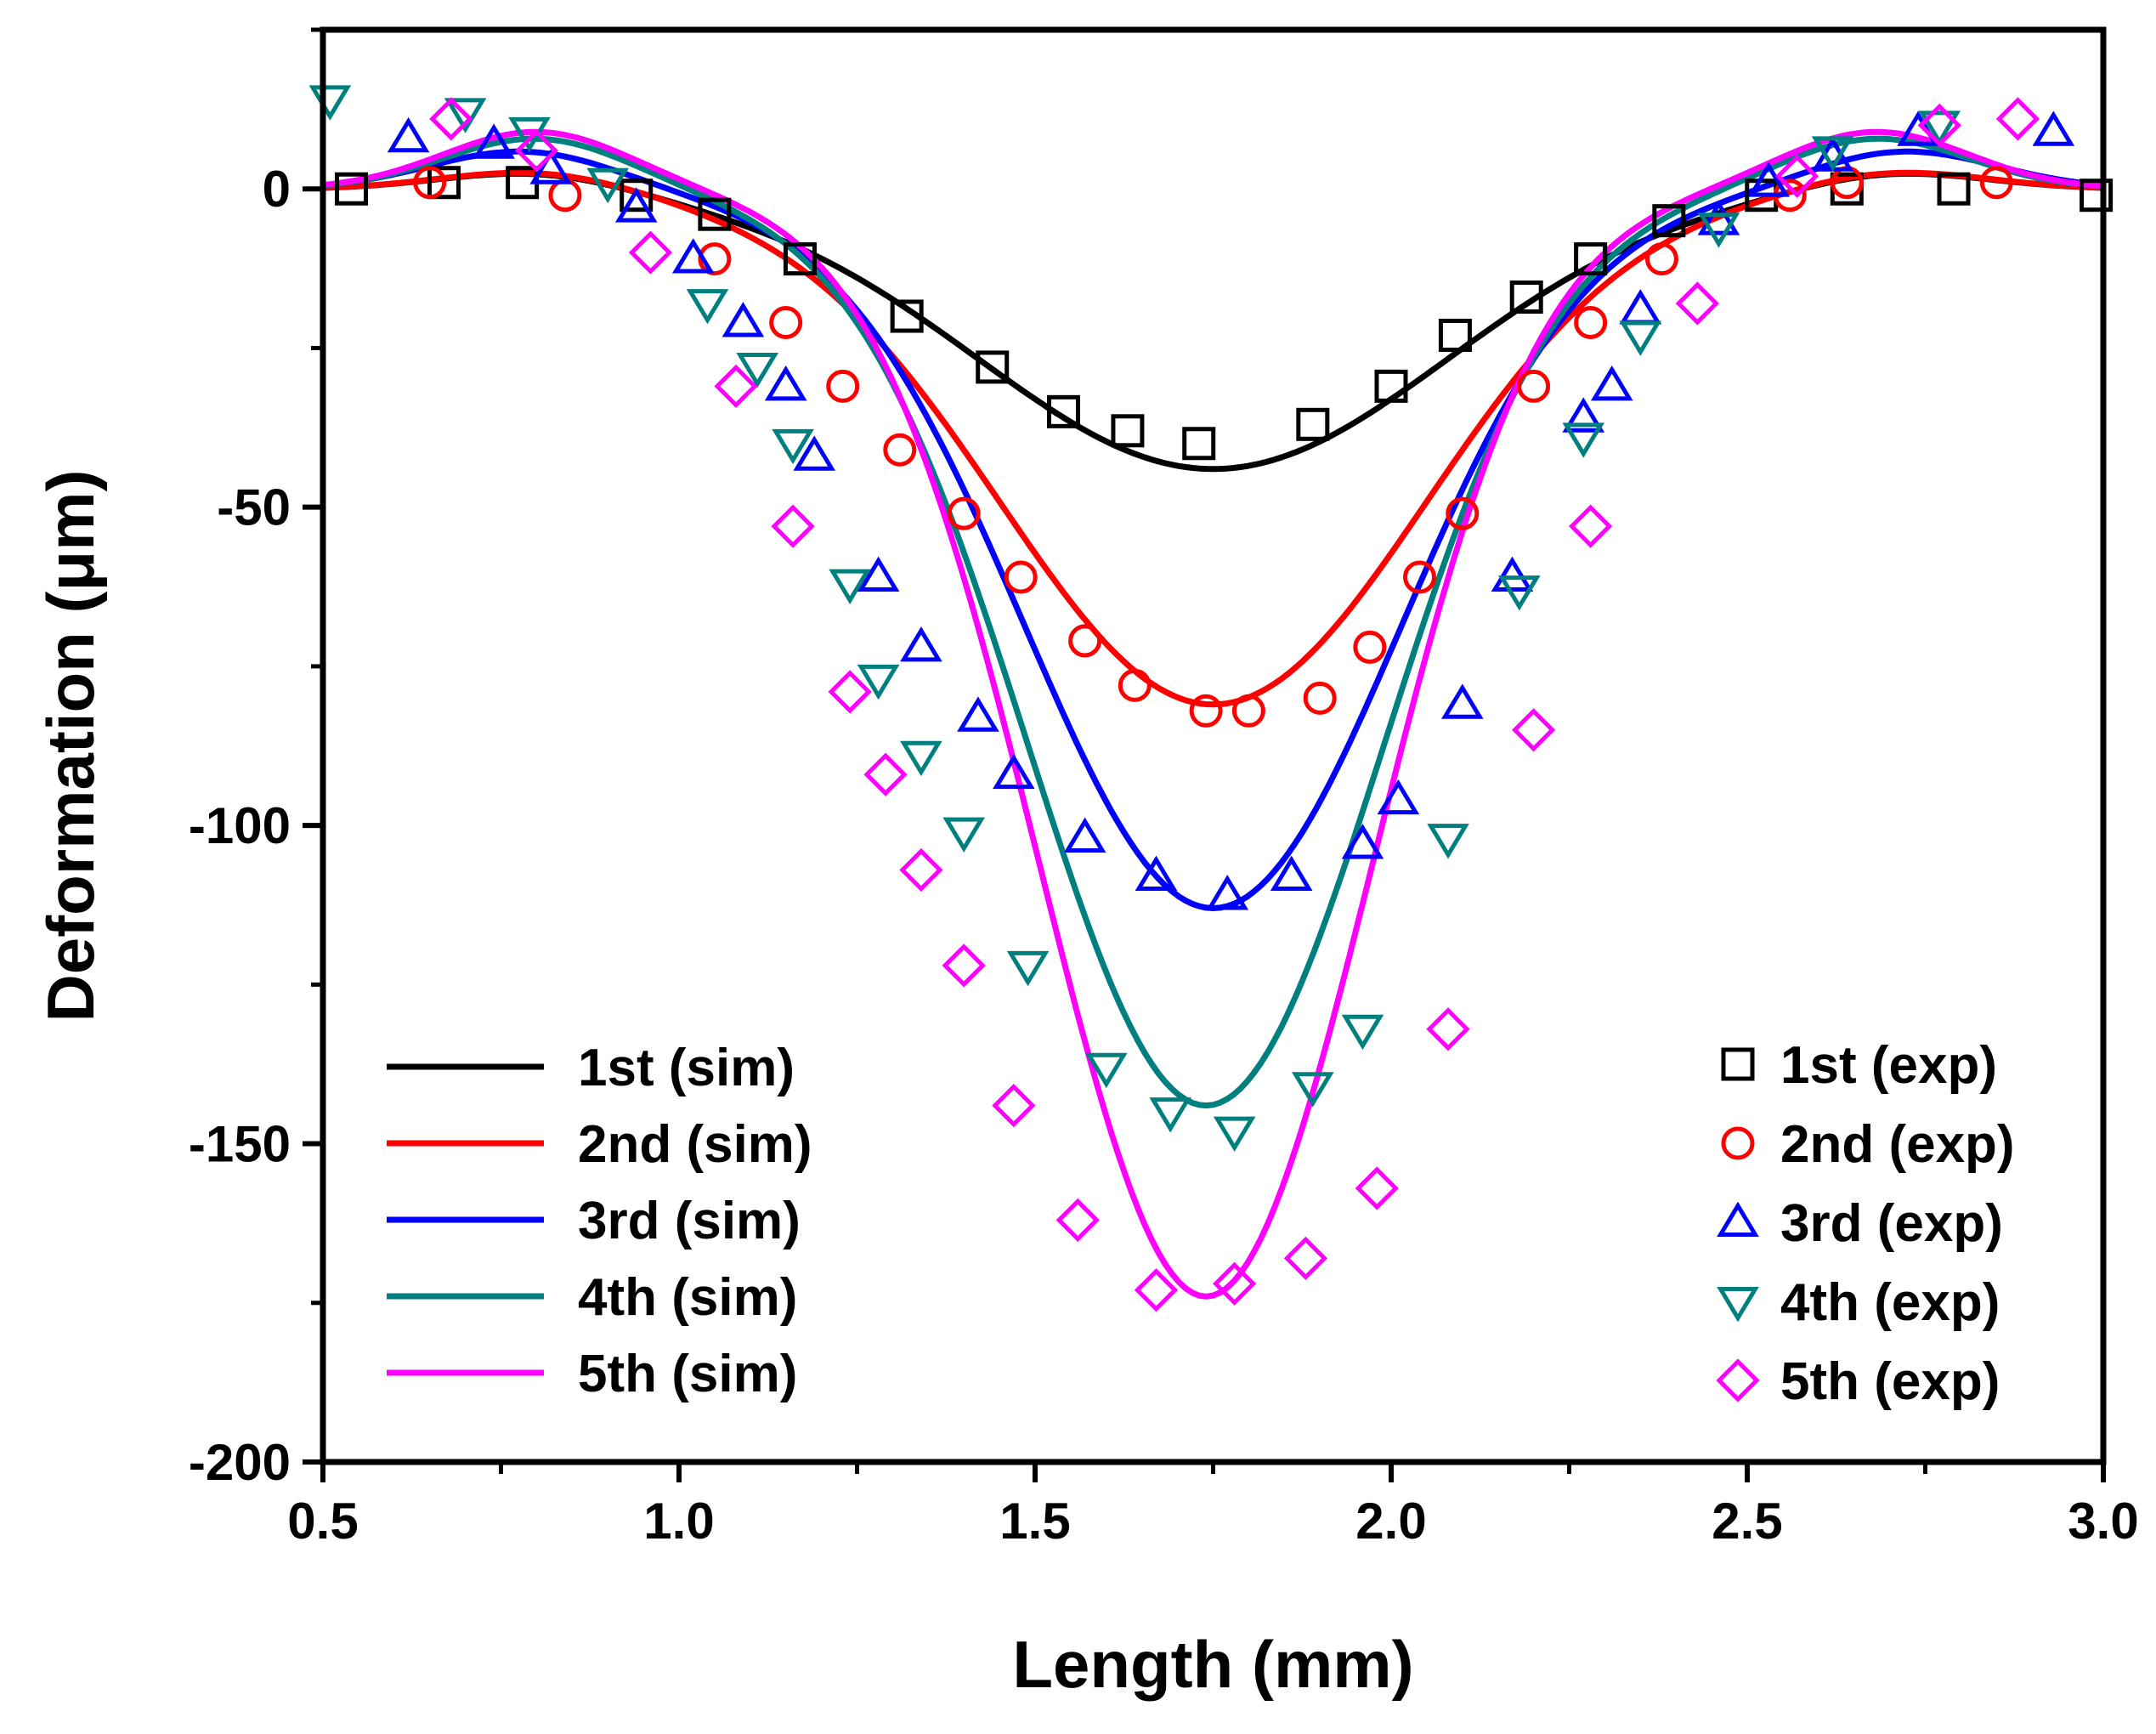 This screenshot has width=2156, height=1734. What do you see at coordinates (1890, 1302) in the screenshot?
I see `legend-exp-label: 4th (exp)` at bounding box center [1890, 1302].